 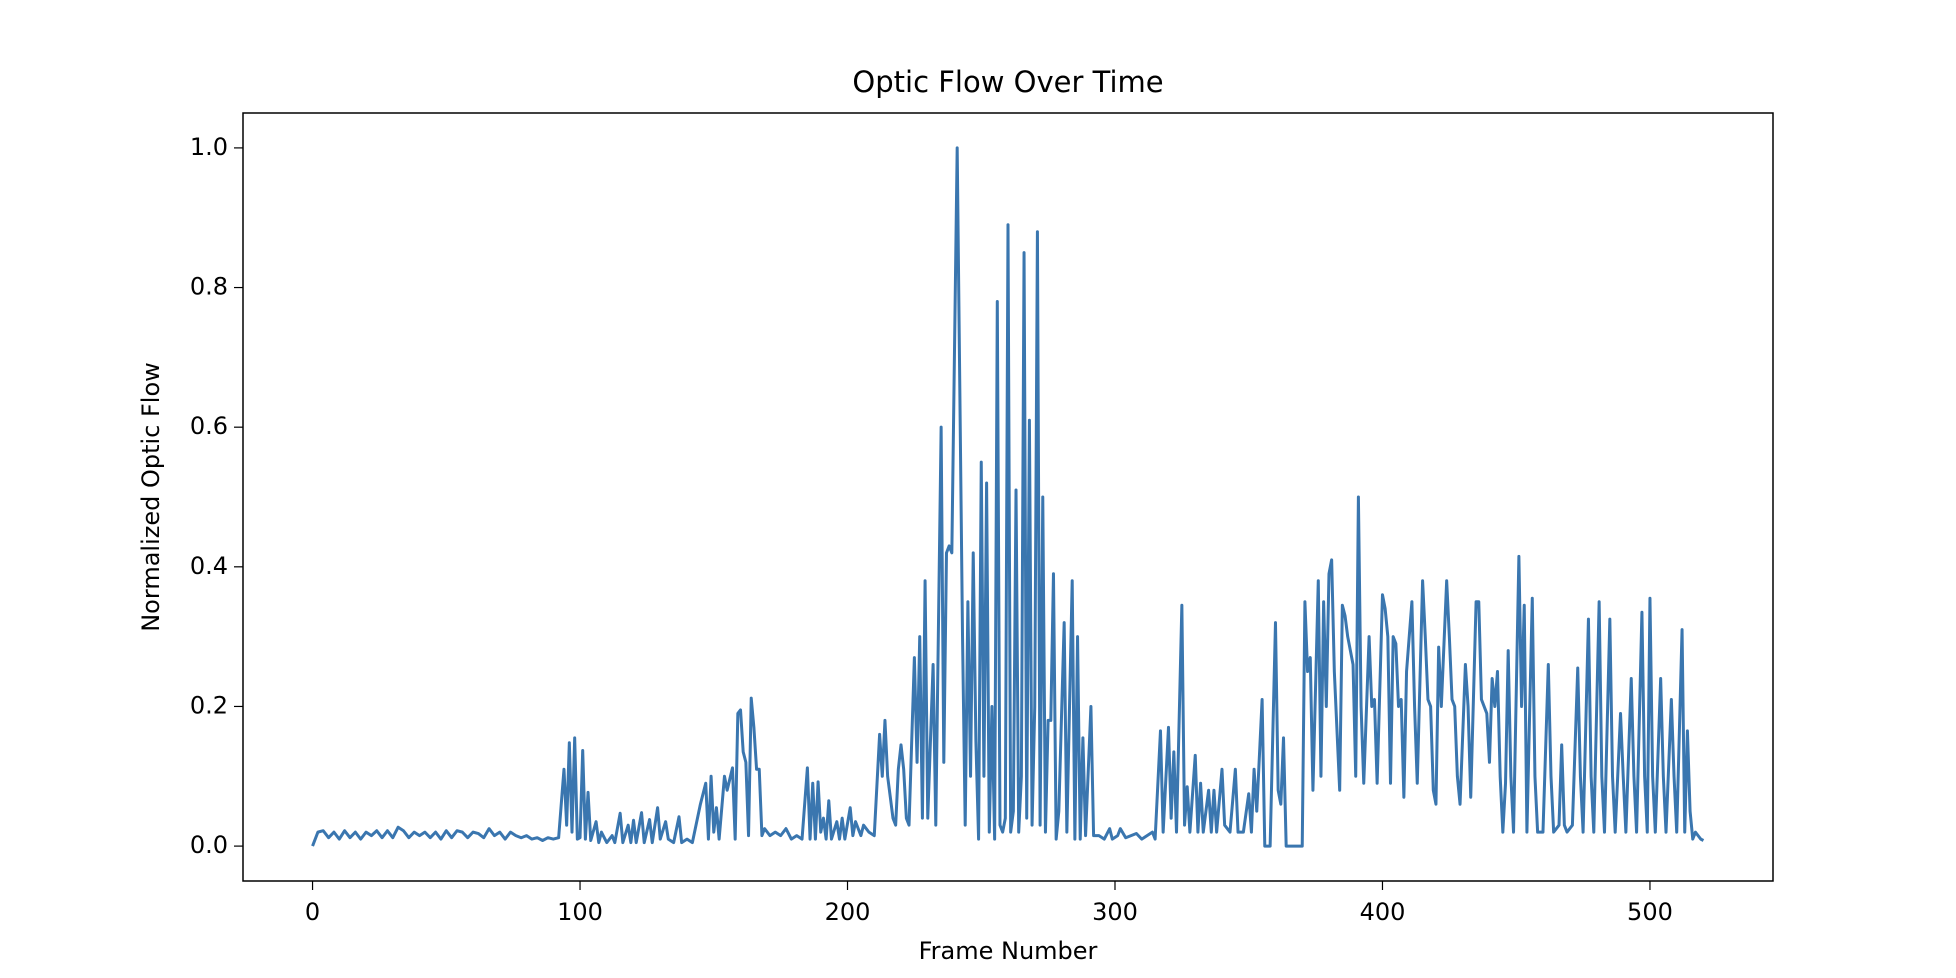 I want to click on y-tick-label: 0.8, so click(x=209, y=287).